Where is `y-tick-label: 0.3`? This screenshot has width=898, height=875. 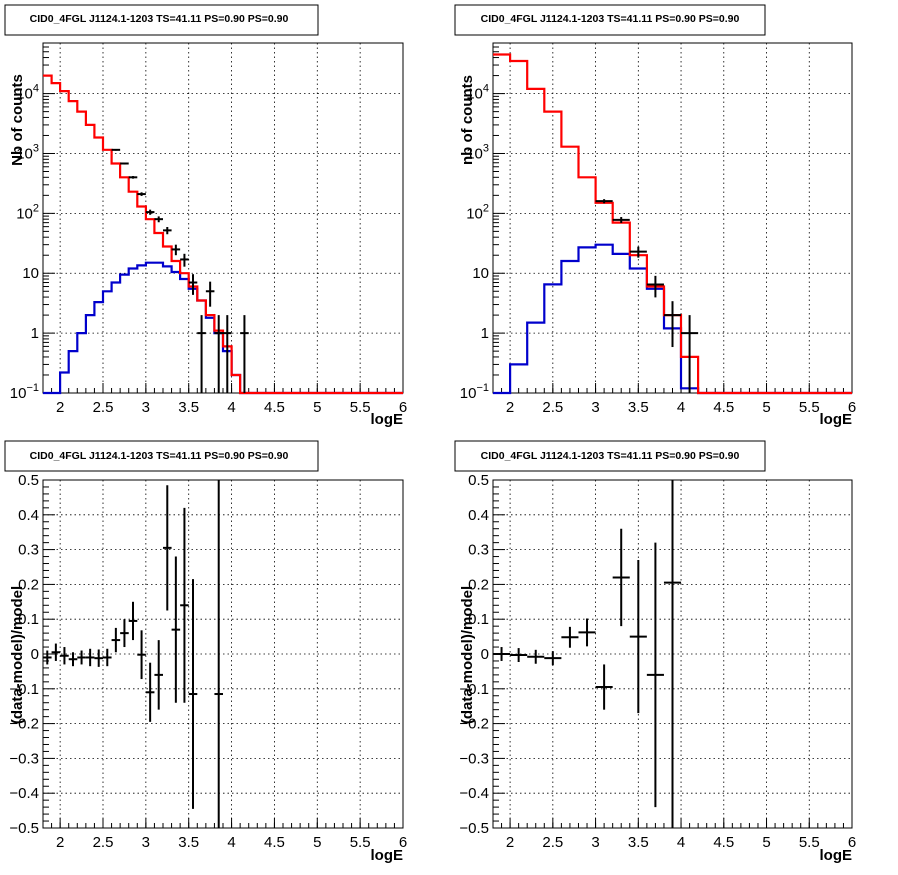
y-tick-label: 0.3 is located at coordinates (478, 550).